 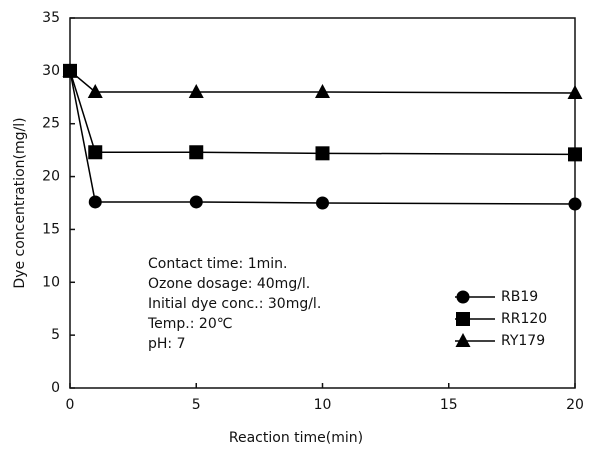 What do you see at coordinates (296, 438) in the screenshot?
I see `x-axis-label: Reaction time(min)` at bounding box center [296, 438].